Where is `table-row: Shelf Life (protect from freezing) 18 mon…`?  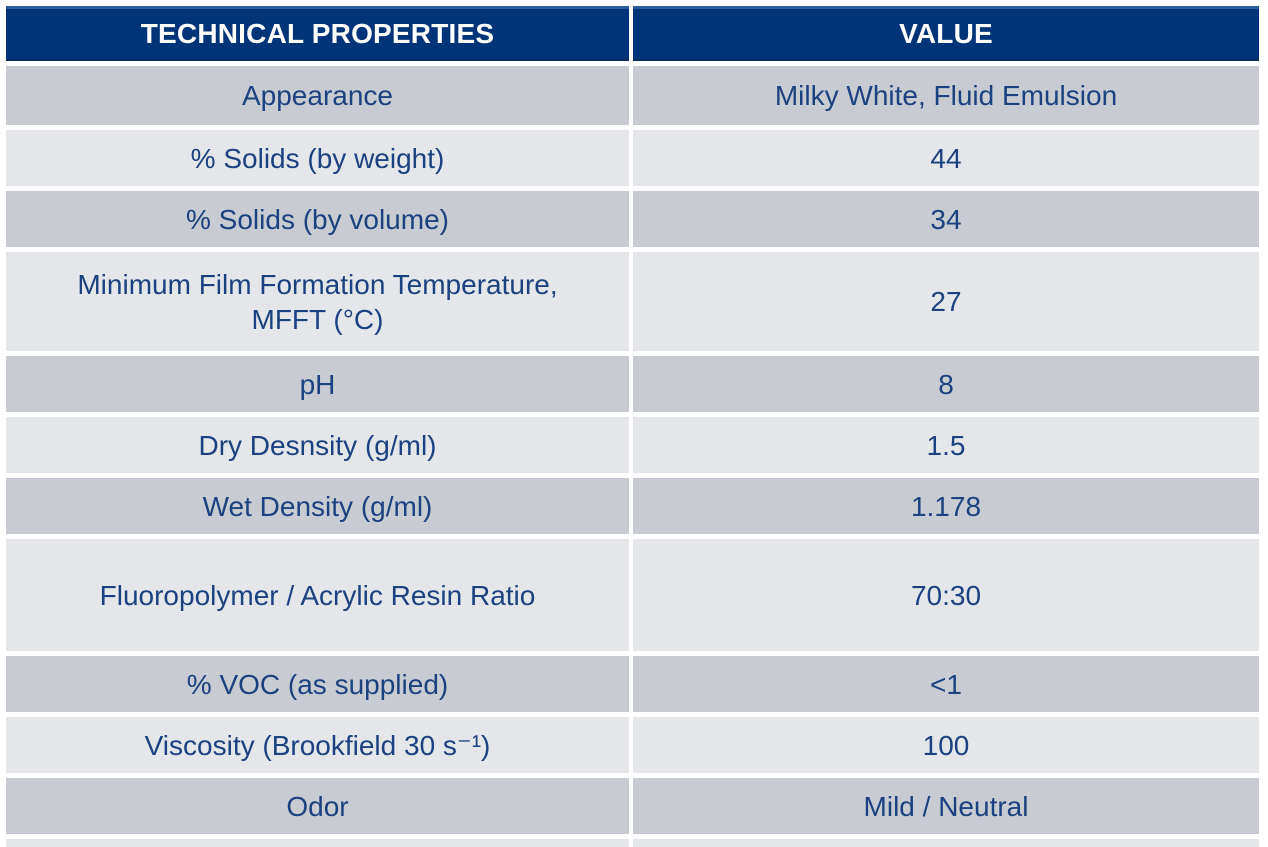
table-row: Shelf Life (protect from freezing) 18 mon… is located at coordinates (632, 843).